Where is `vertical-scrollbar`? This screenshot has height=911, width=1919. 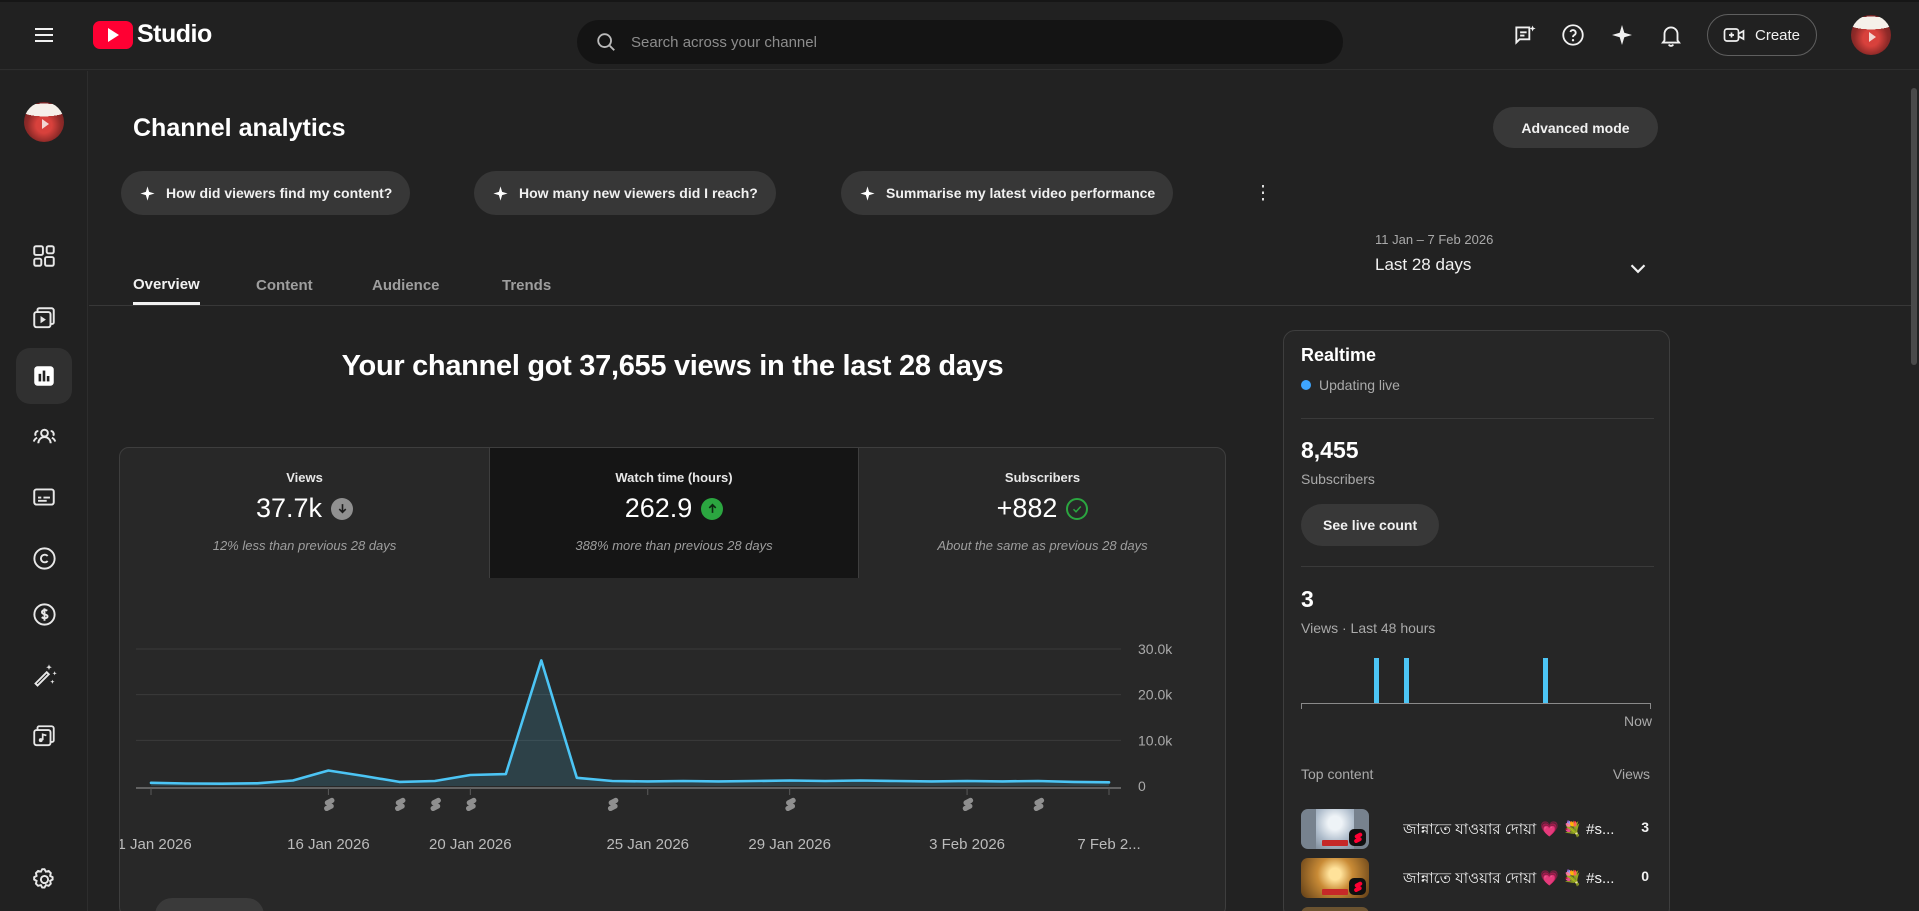 vertical-scrollbar is located at coordinates (1914, 226).